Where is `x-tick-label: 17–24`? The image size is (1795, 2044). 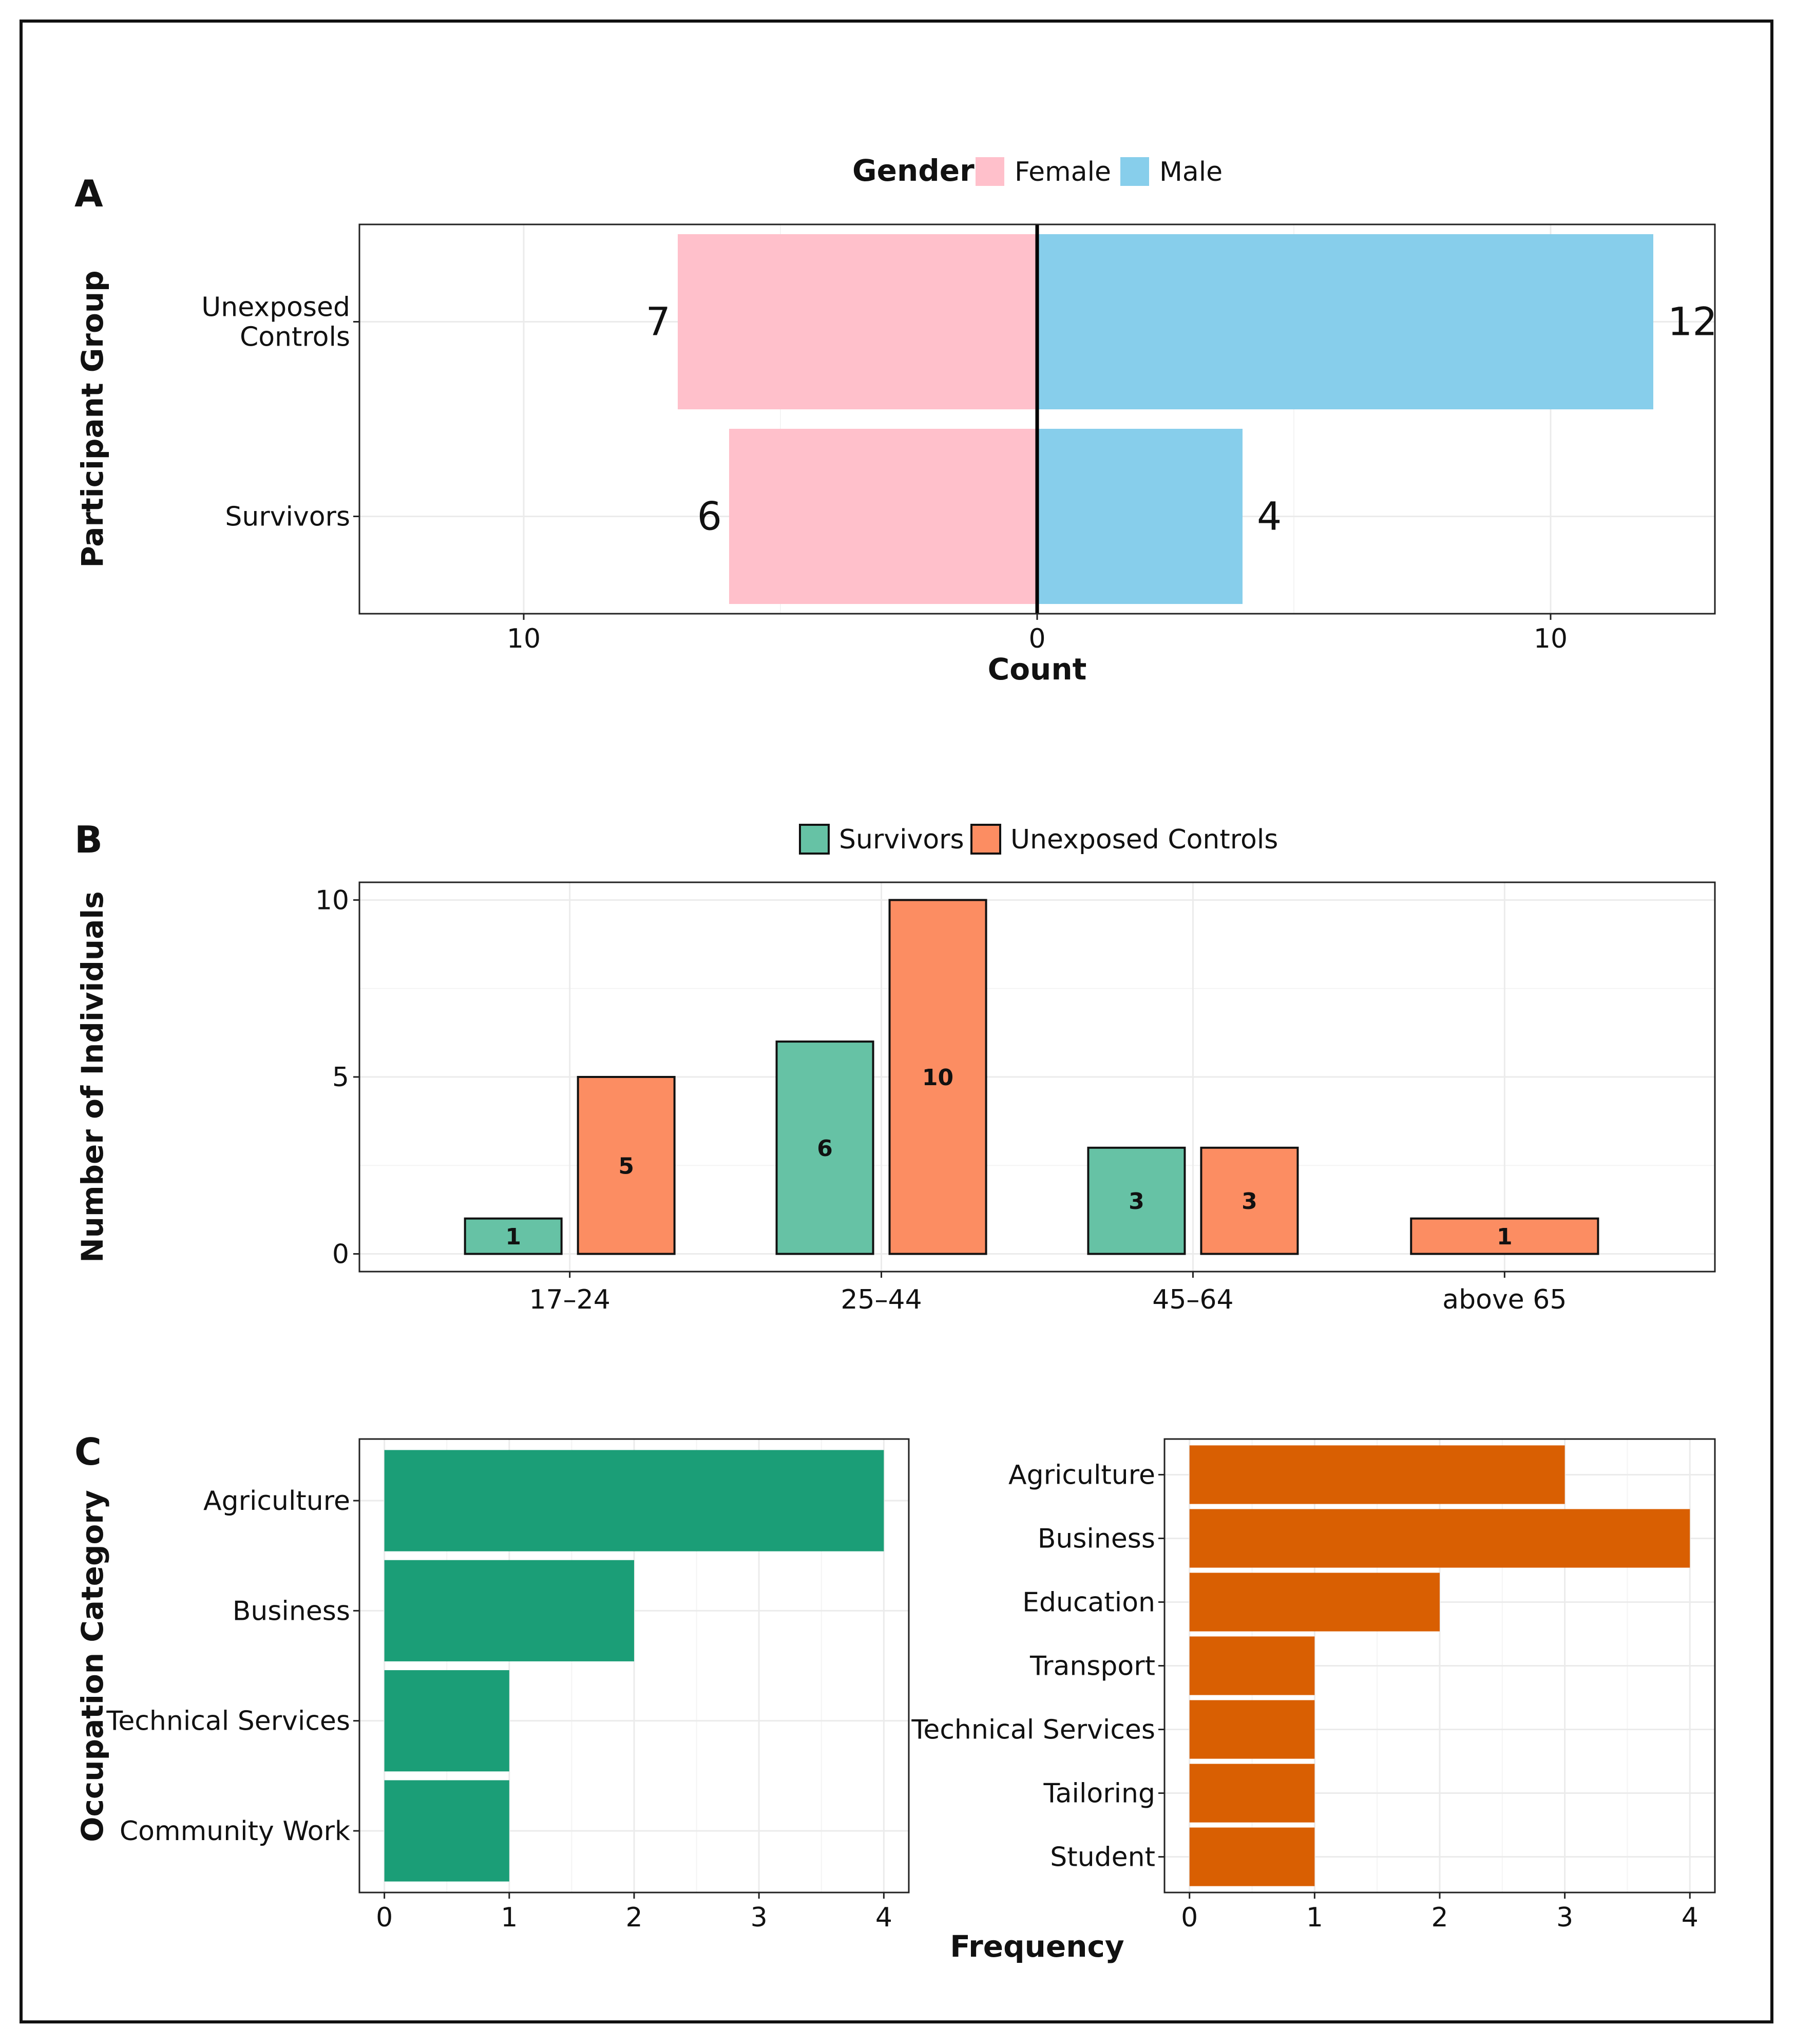 x-tick-label: 17–24 is located at coordinates (570, 1299).